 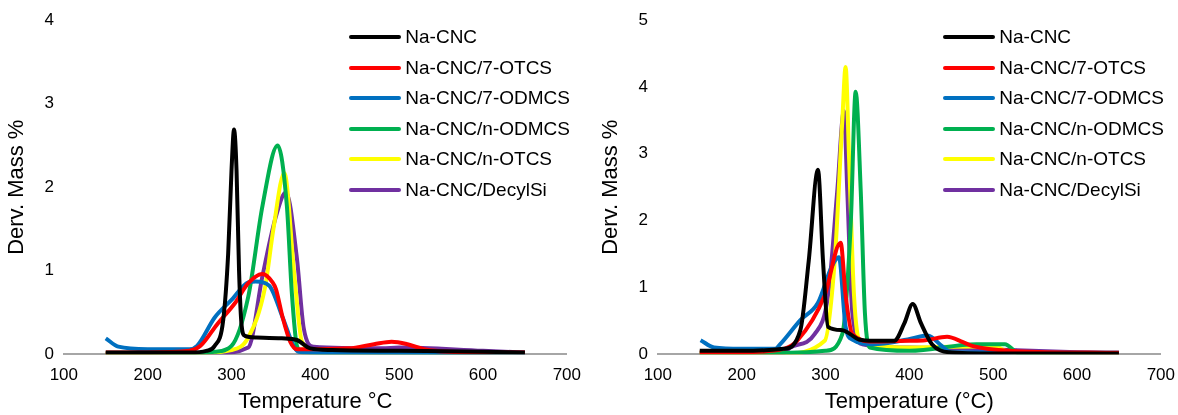 What do you see at coordinates (315, 400) in the screenshot?
I see `x-axis-title: Temperature °C` at bounding box center [315, 400].